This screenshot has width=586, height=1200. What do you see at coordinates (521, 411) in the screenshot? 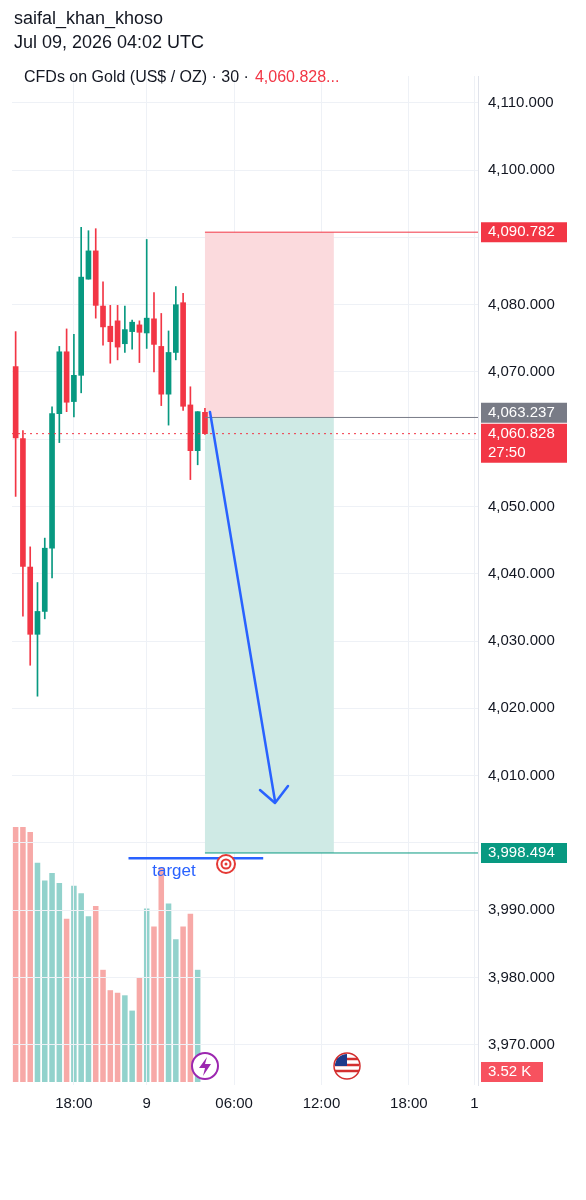
I see `ref-line-label: 4,063.237` at bounding box center [521, 411].